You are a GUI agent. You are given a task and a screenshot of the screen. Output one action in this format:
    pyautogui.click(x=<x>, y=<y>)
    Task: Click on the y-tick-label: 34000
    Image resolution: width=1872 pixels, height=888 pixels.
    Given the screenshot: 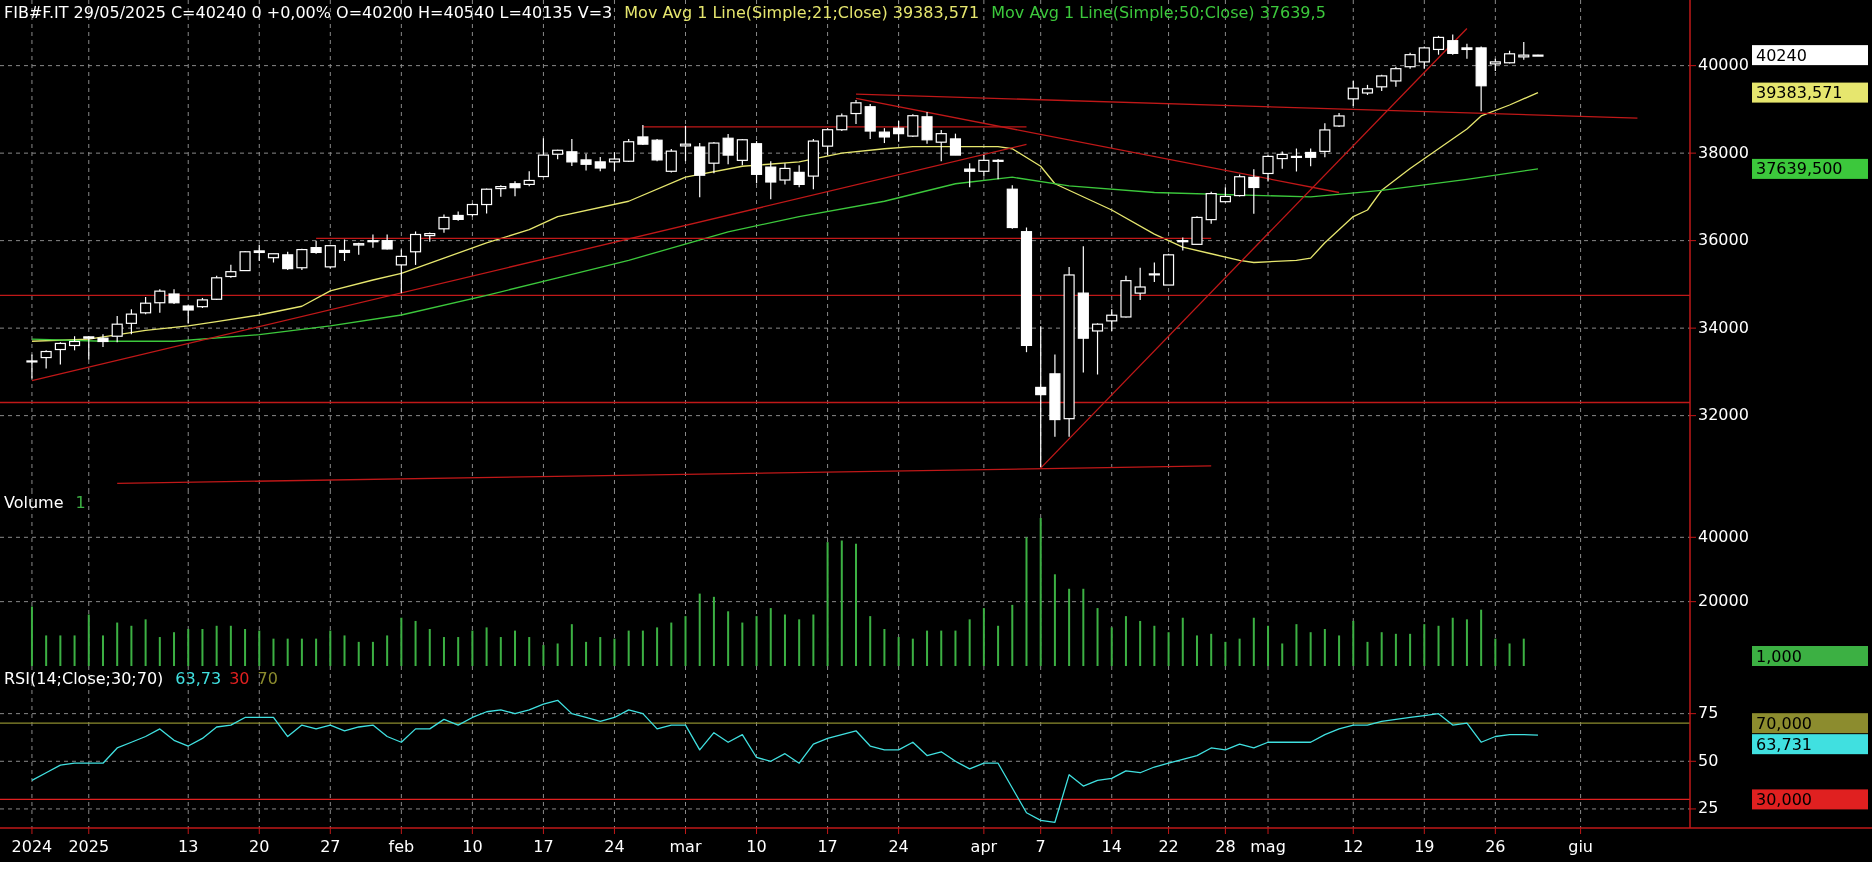 What is the action you would take?
    pyautogui.click(x=1723, y=327)
    